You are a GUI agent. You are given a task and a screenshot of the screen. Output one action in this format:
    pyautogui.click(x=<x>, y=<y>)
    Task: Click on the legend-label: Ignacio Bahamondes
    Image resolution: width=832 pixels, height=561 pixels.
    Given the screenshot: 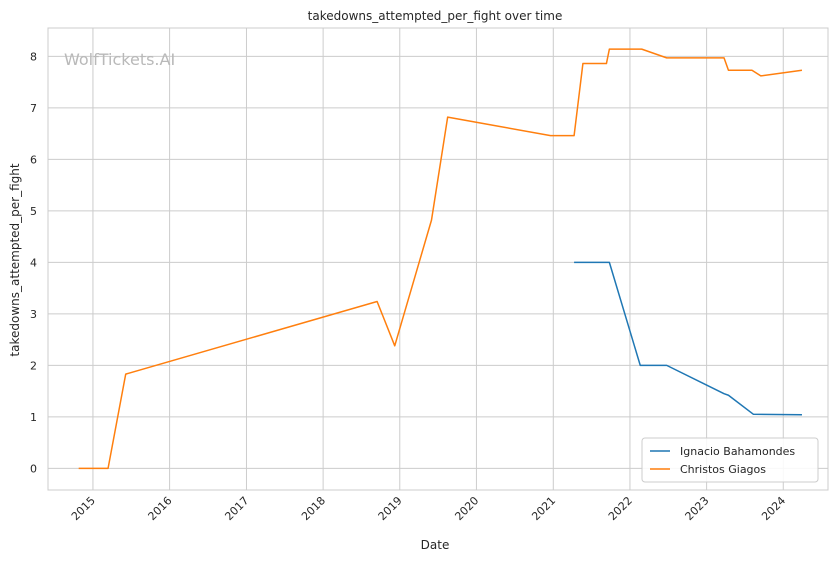 What is the action you would take?
    pyautogui.click(x=737, y=451)
    